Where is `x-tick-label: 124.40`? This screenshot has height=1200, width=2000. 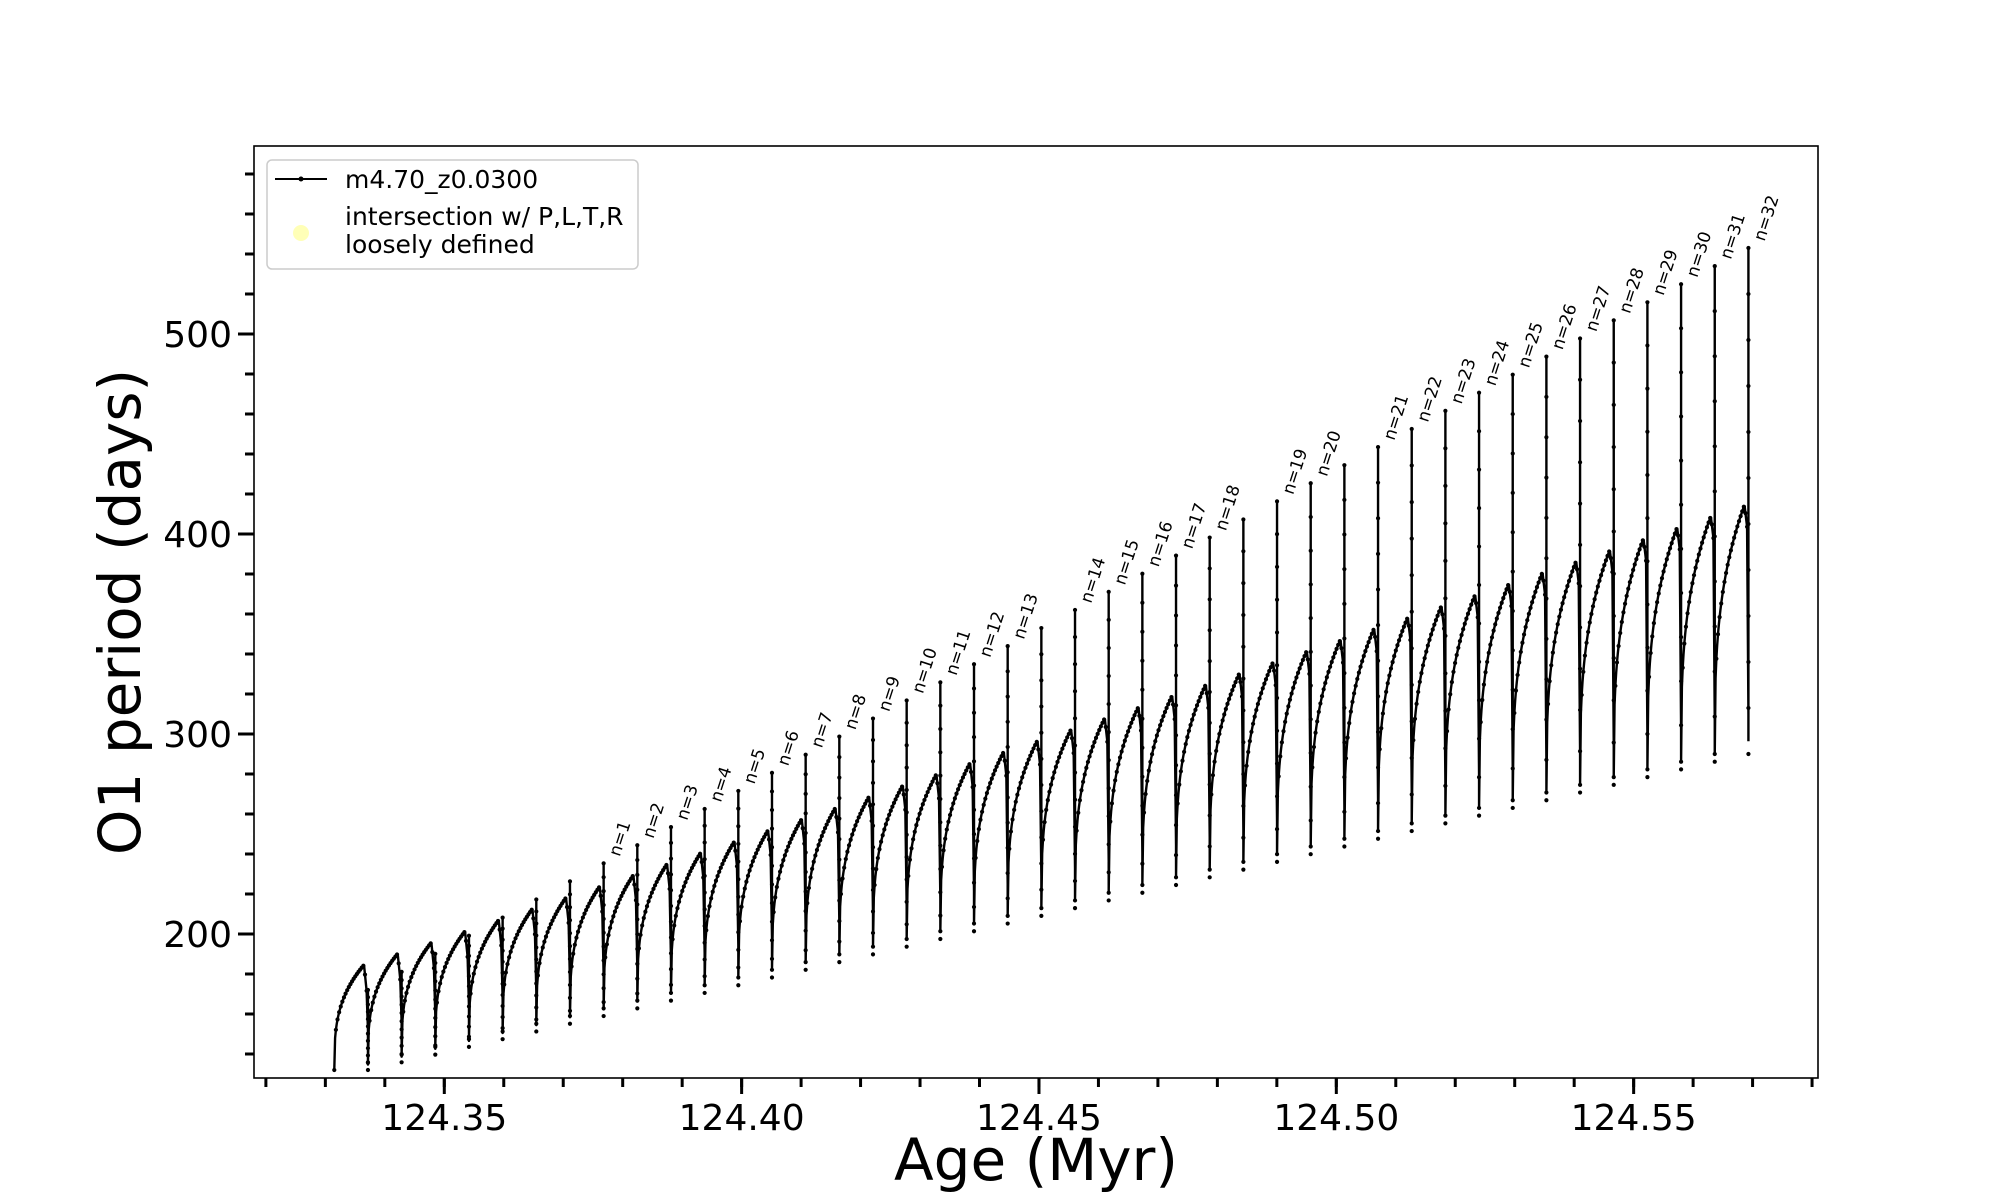
x-tick-label: 124.40 is located at coordinates (742, 1118).